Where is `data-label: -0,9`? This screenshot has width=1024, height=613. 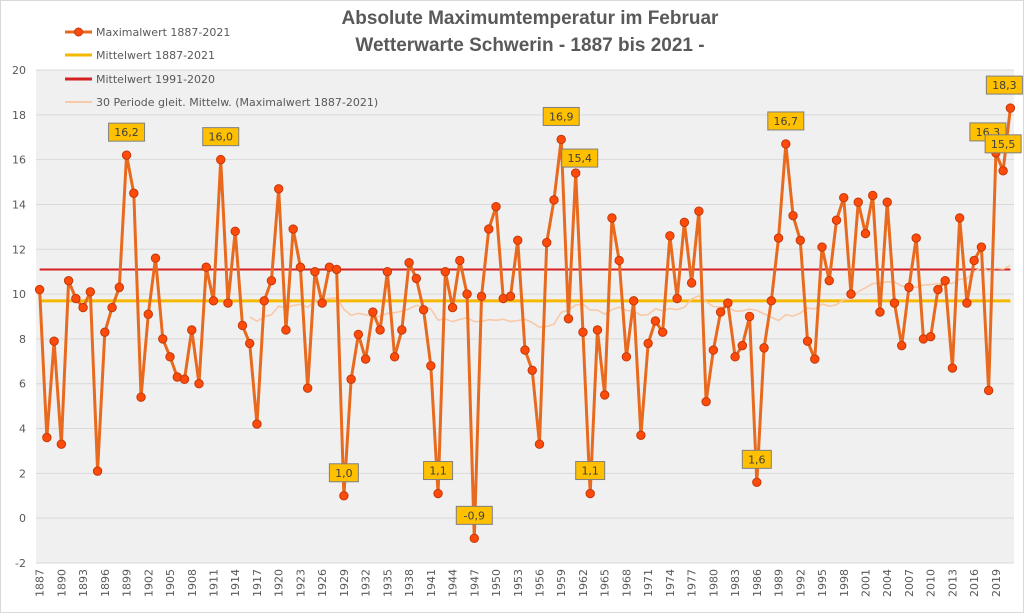 data-label: -0,9 is located at coordinates (474, 515).